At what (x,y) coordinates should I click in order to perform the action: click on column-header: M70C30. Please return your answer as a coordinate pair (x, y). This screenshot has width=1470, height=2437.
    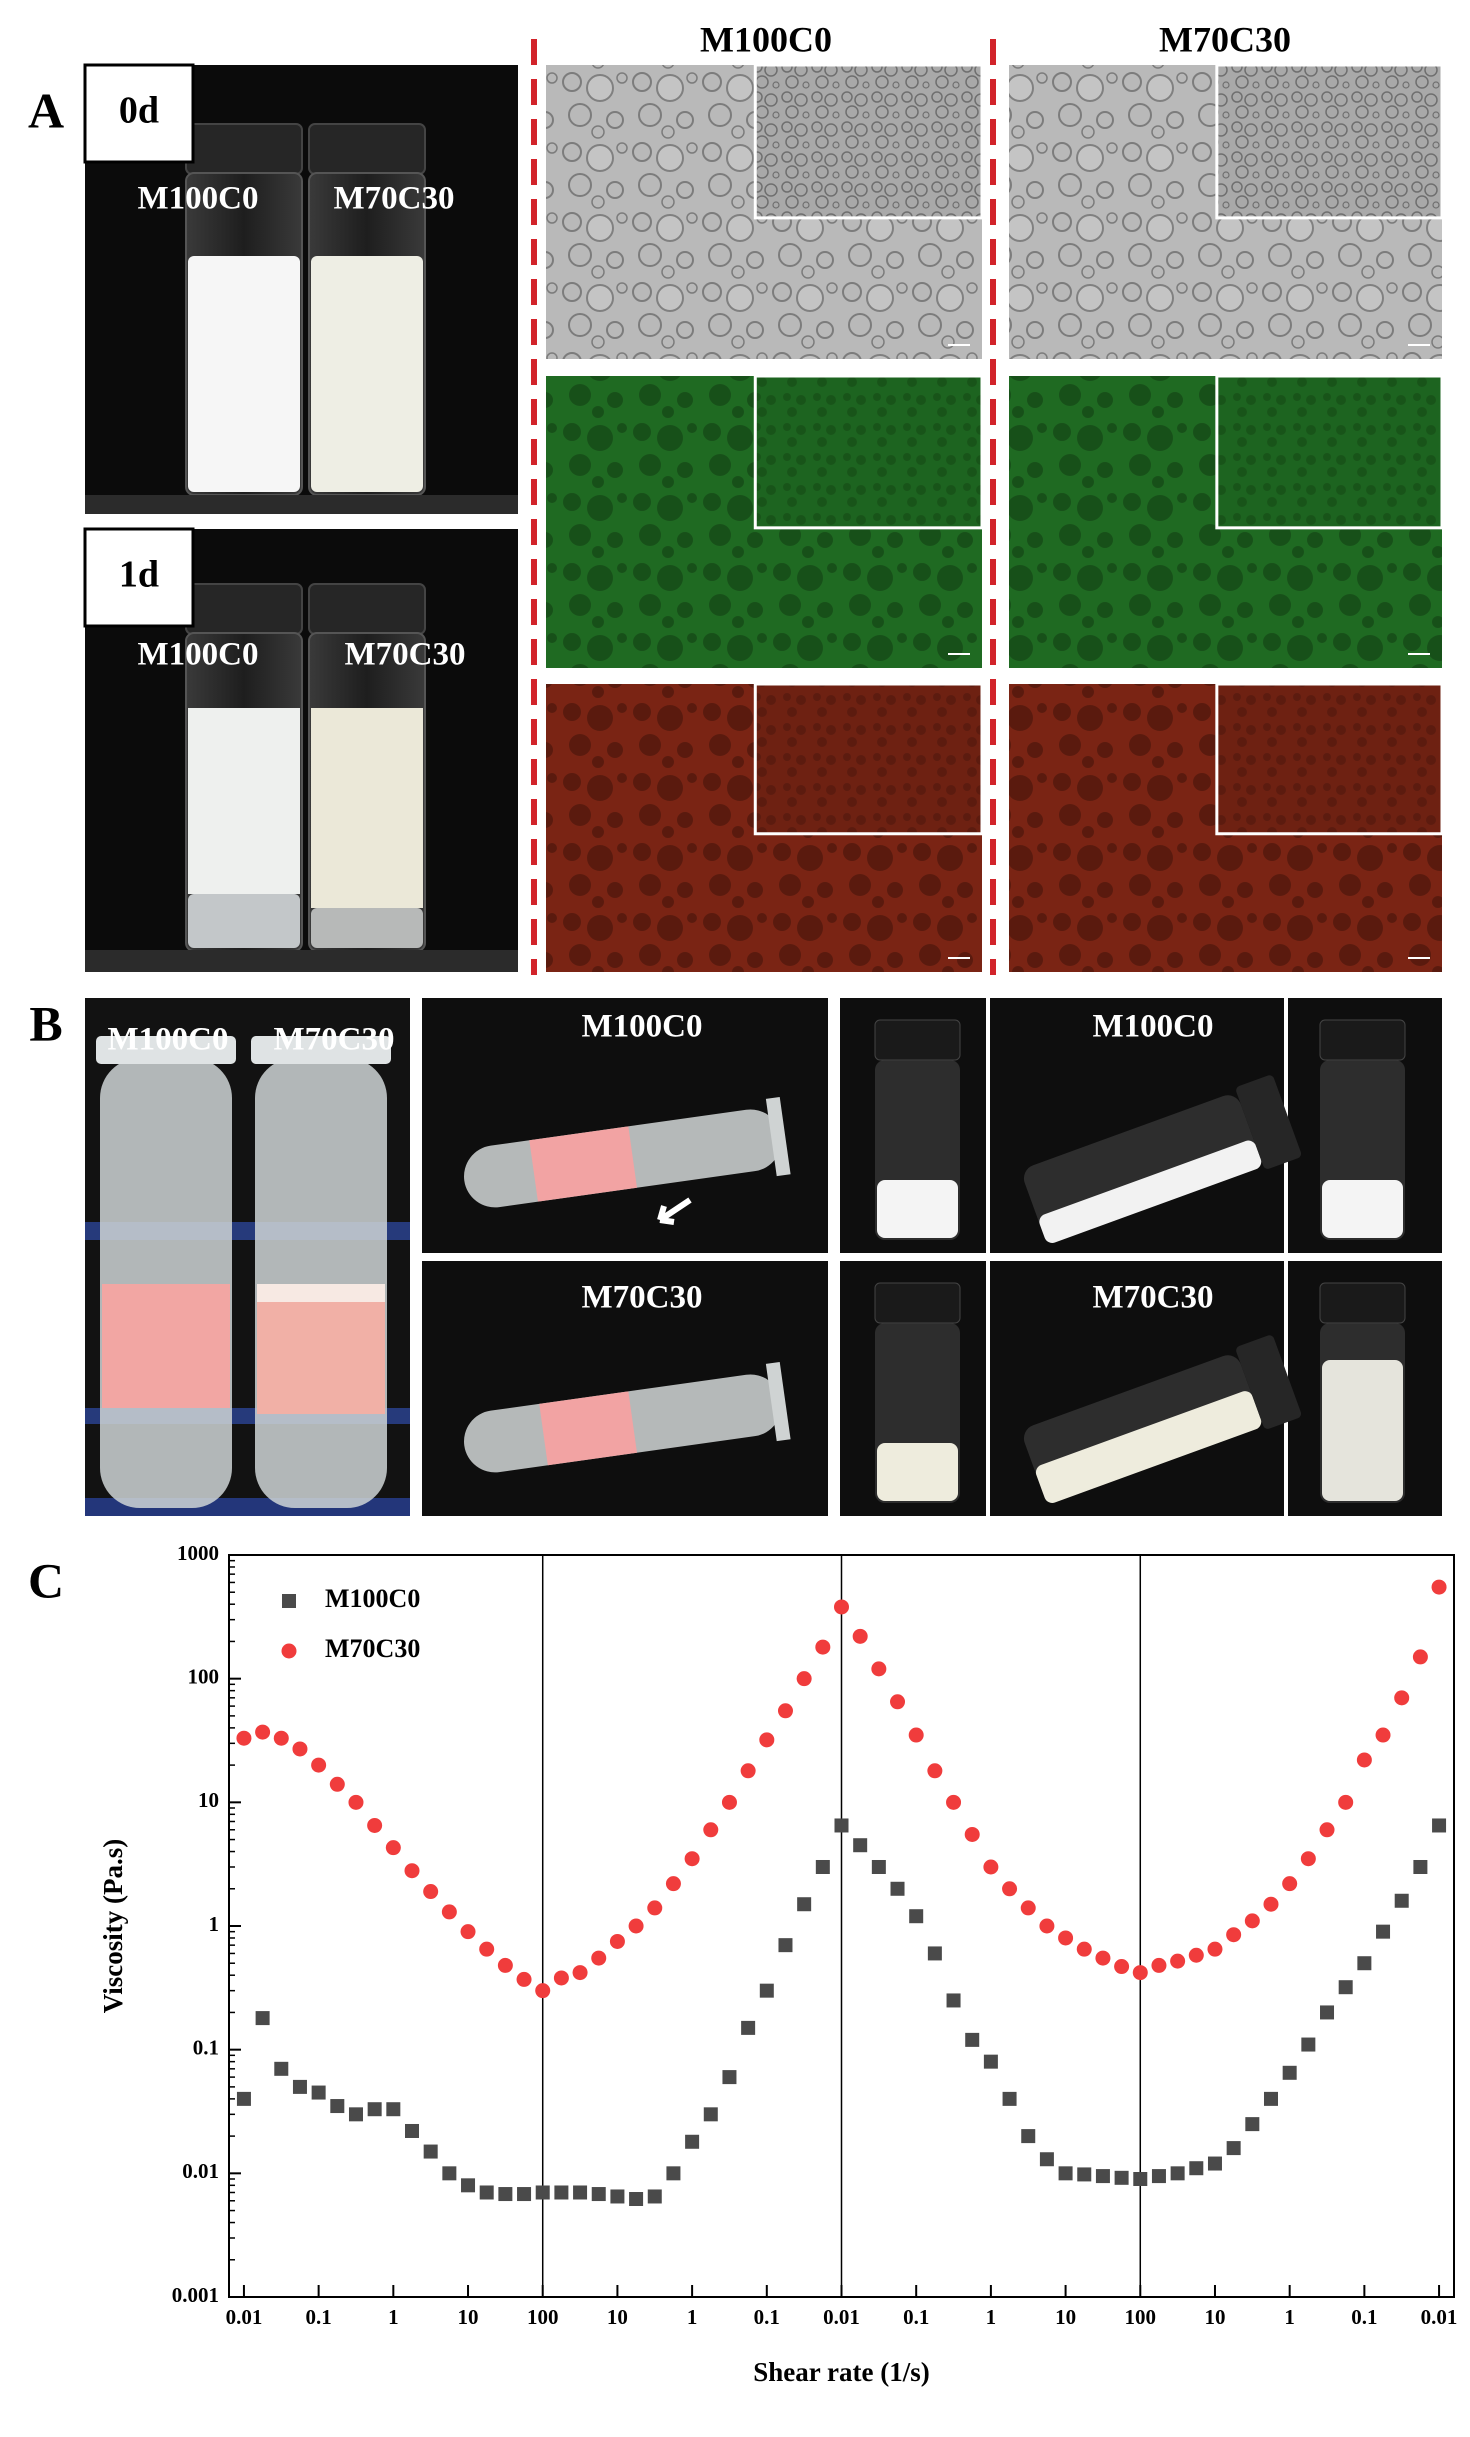
    Looking at the image, I should click on (1225, 39).